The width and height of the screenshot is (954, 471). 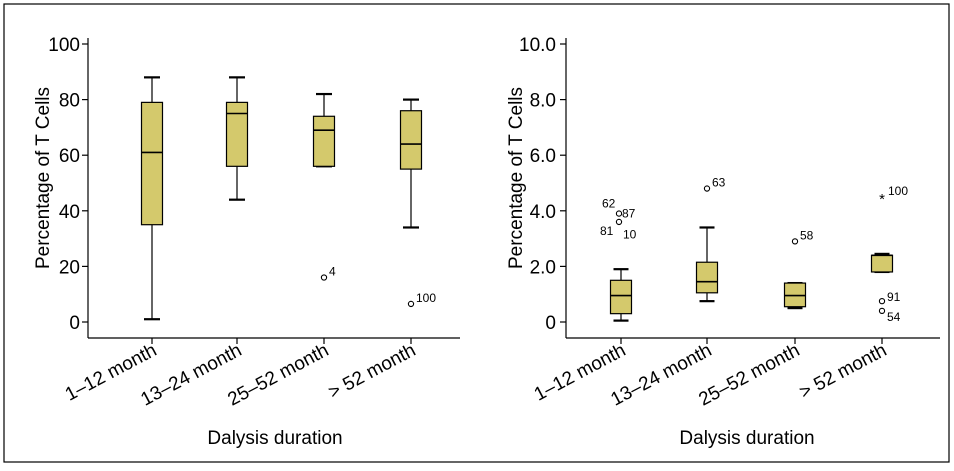 I want to click on outlier-label: 58, so click(x=807, y=235).